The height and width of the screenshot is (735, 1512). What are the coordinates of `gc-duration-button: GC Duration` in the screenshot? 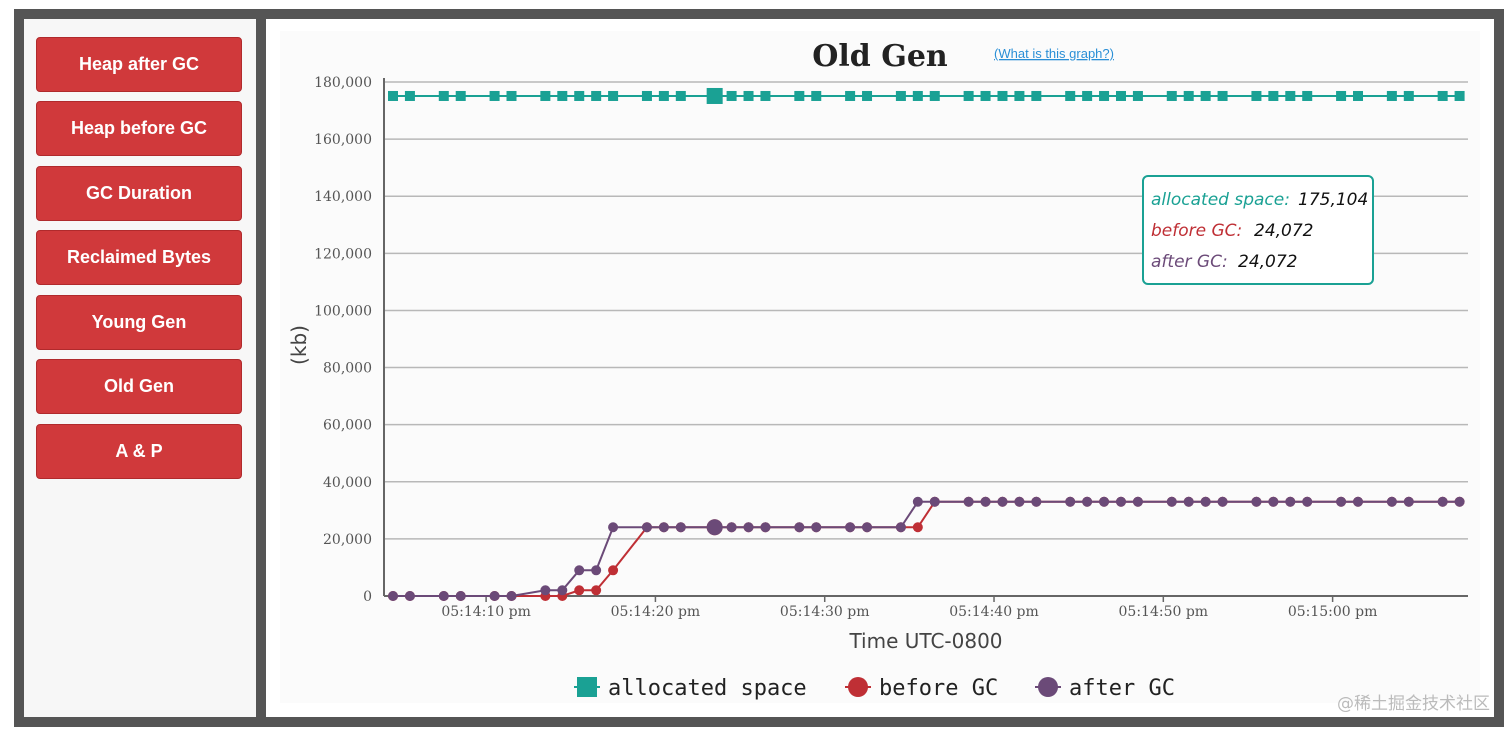 It's located at (139, 193).